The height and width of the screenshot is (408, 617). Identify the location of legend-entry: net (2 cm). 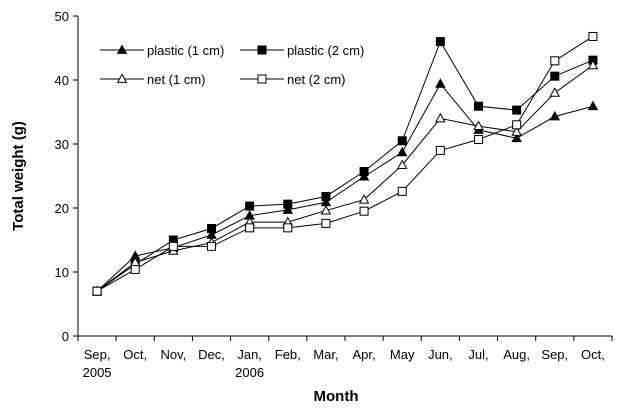
(293, 79).